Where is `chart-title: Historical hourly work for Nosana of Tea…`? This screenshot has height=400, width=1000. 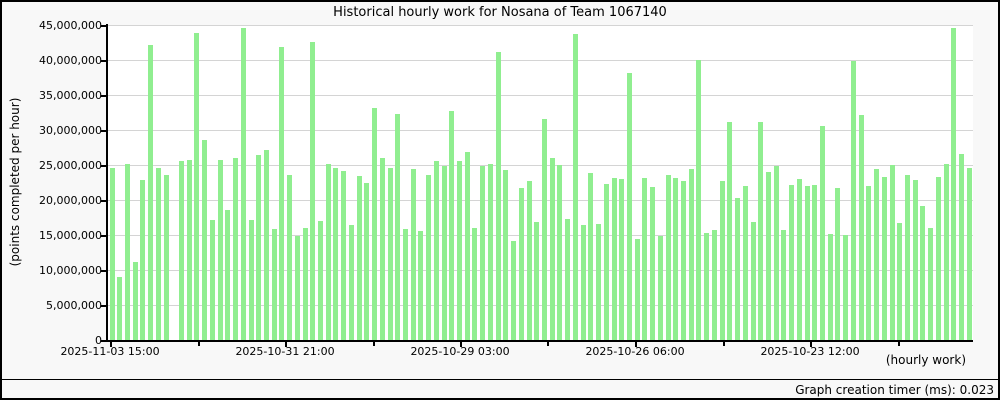
chart-title: Historical hourly work for Nosana of Tea… is located at coordinates (500, 12).